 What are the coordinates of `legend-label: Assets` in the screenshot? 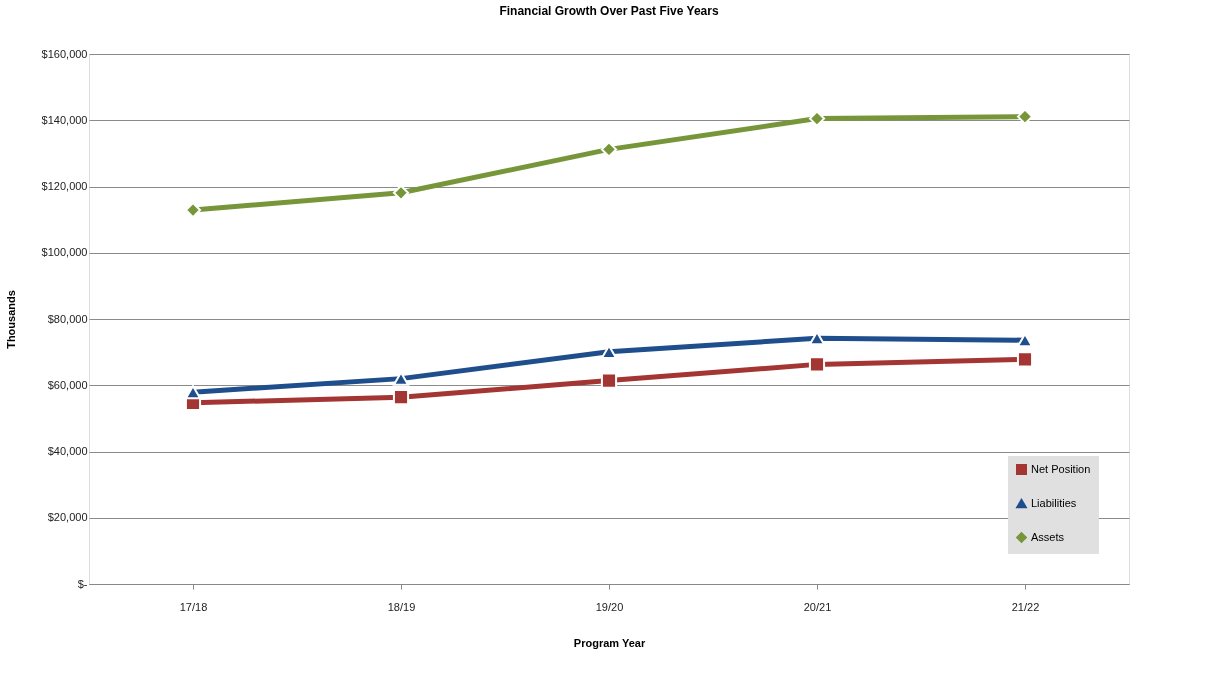 It's located at (1048, 536).